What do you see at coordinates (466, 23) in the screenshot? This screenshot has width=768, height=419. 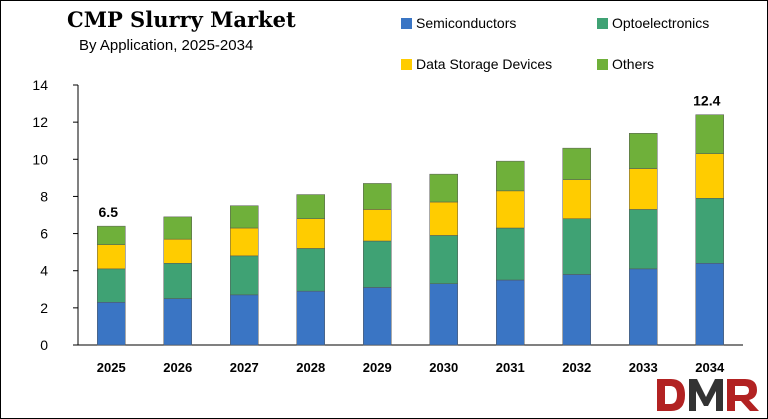 I see `legend-label: Semiconductors` at bounding box center [466, 23].